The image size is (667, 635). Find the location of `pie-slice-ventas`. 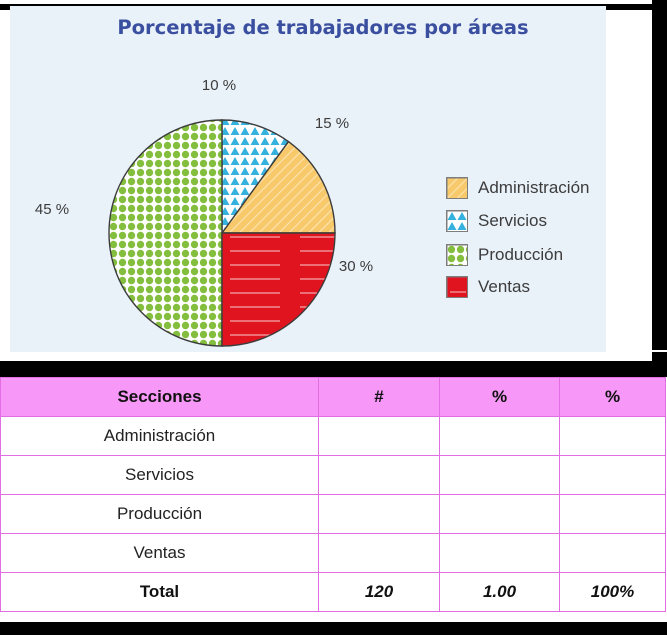

pie-slice-ventas is located at coordinates (278, 289).